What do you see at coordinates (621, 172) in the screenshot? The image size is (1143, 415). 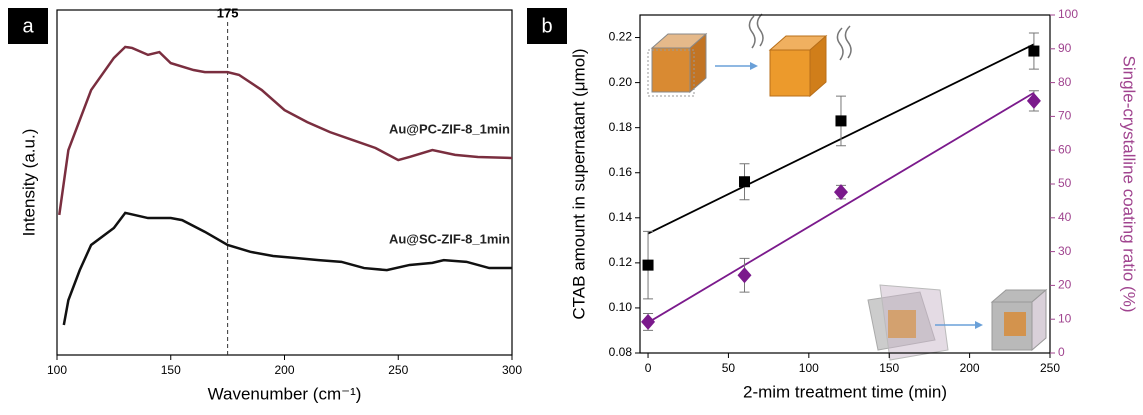 I see `y-tick-label: 0.16` at bounding box center [621, 172].